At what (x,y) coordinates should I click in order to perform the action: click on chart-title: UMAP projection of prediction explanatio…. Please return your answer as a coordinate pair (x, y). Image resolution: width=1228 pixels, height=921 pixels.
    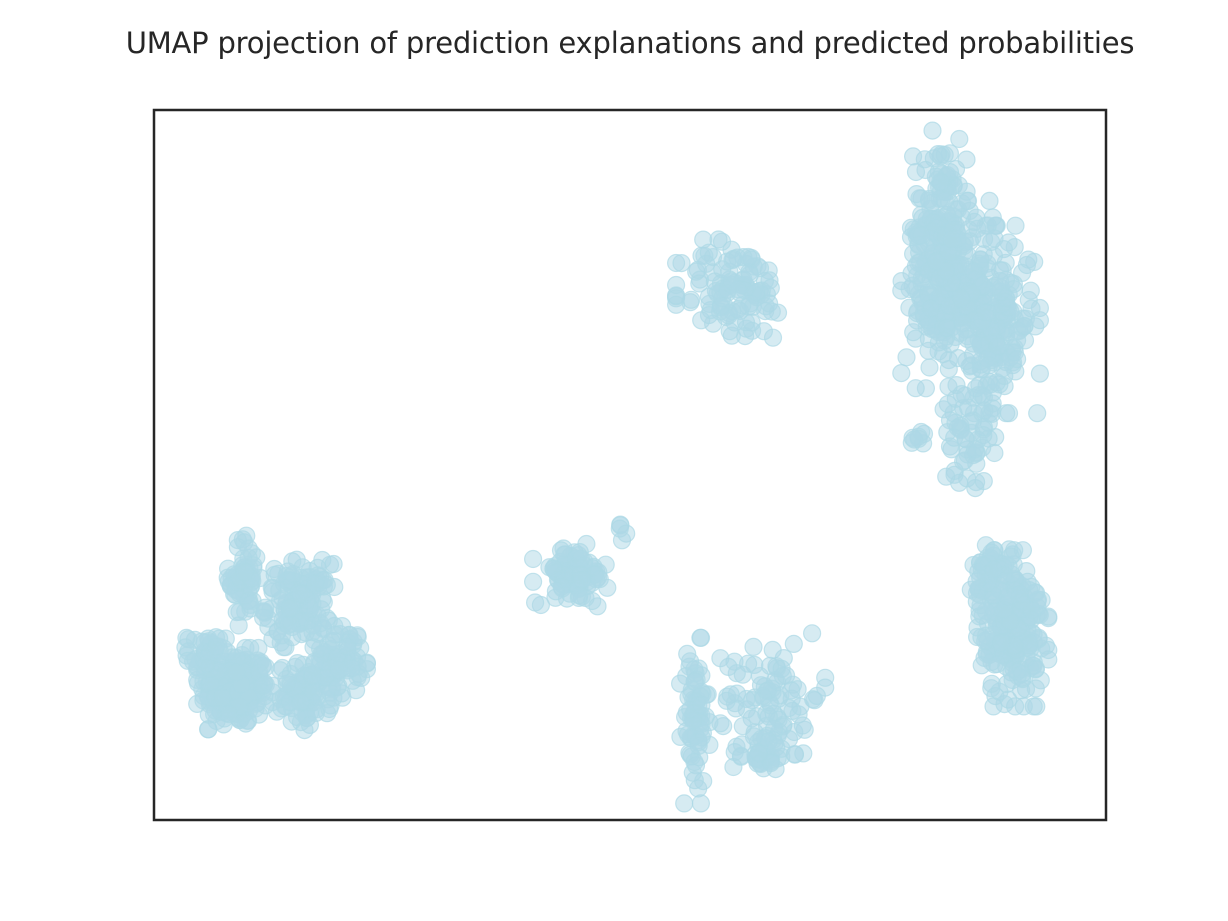
    Looking at the image, I should click on (630, 43).